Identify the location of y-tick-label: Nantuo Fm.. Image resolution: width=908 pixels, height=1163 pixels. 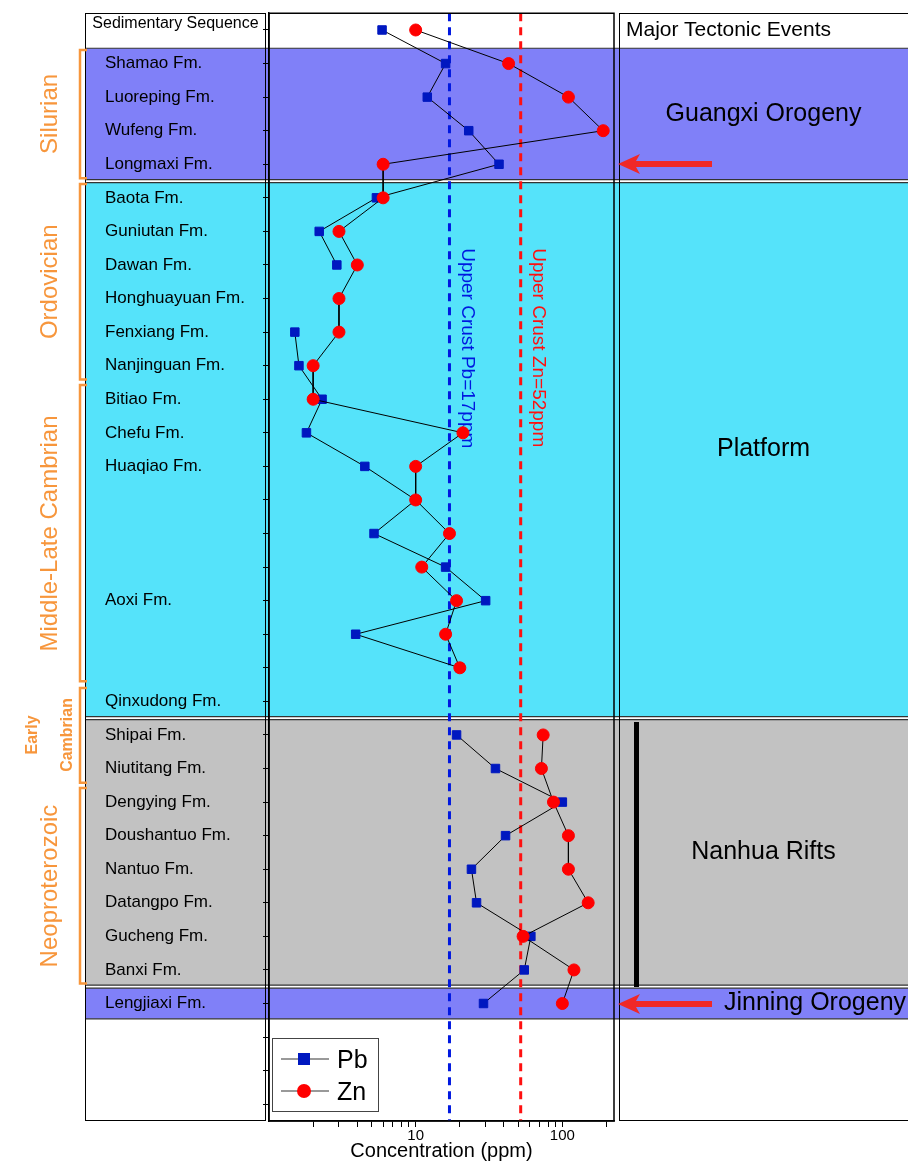
(149, 868).